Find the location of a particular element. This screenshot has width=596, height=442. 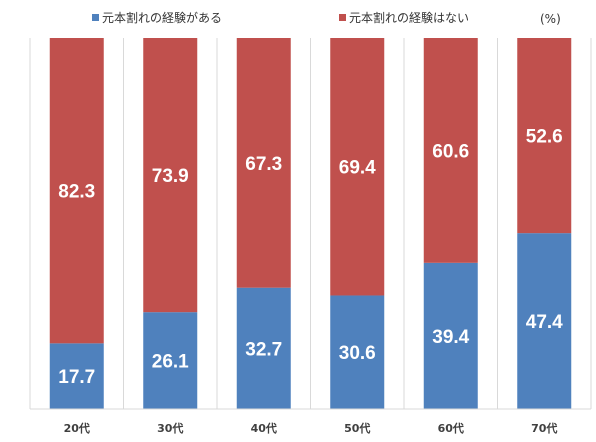

x-tick-label-3: 50代 is located at coordinates (357, 428).